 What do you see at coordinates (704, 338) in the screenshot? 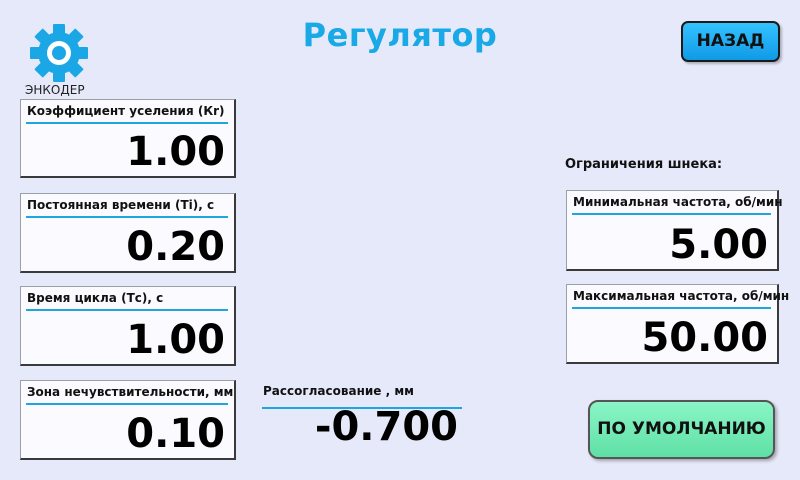
I see `max-frequency-value: 50.00` at bounding box center [704, 338].